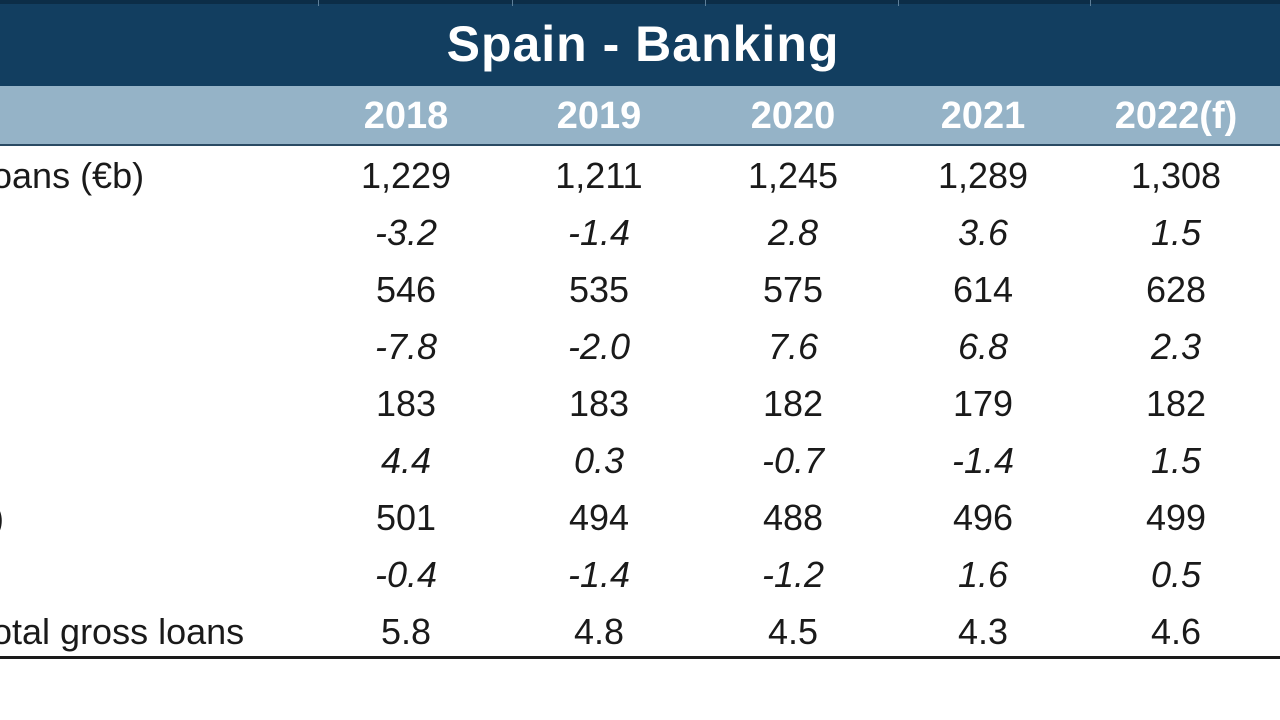 The image size is (1280, 720). What do you see at coordinates (983, 232) in the screenshot?
I see `table-cell: 3.6` at bounding box center [983, 232].